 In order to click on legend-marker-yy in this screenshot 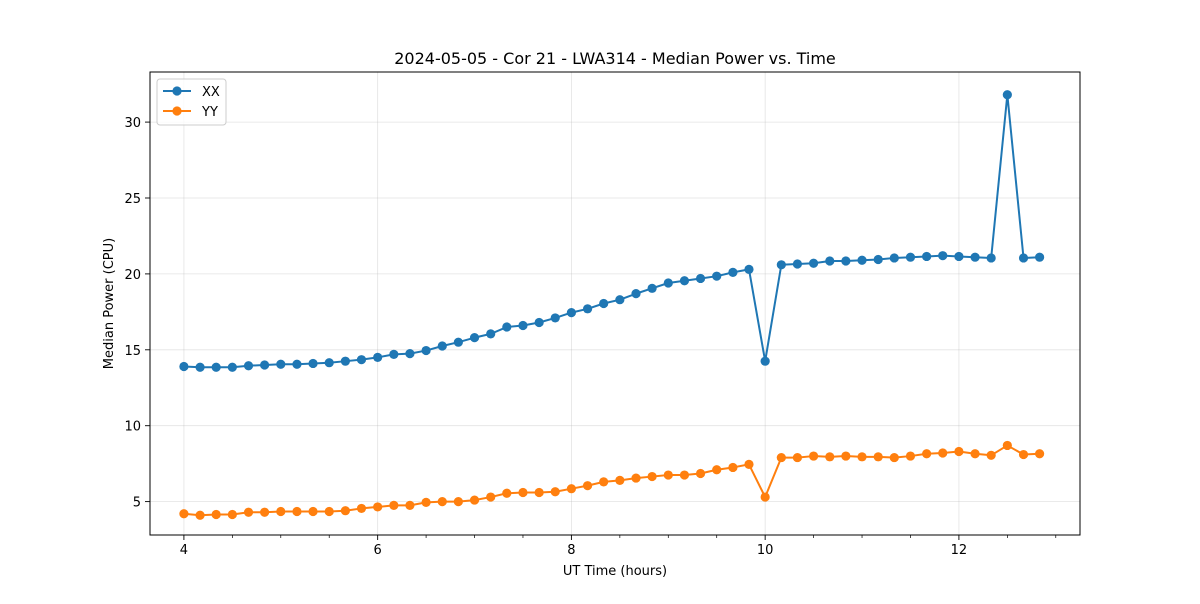, I will do `click(177, 111)`.